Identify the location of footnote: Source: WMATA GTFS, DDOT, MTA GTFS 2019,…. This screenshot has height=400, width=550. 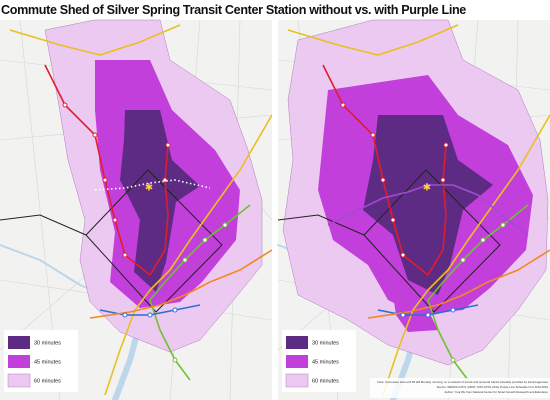
(493, 387).